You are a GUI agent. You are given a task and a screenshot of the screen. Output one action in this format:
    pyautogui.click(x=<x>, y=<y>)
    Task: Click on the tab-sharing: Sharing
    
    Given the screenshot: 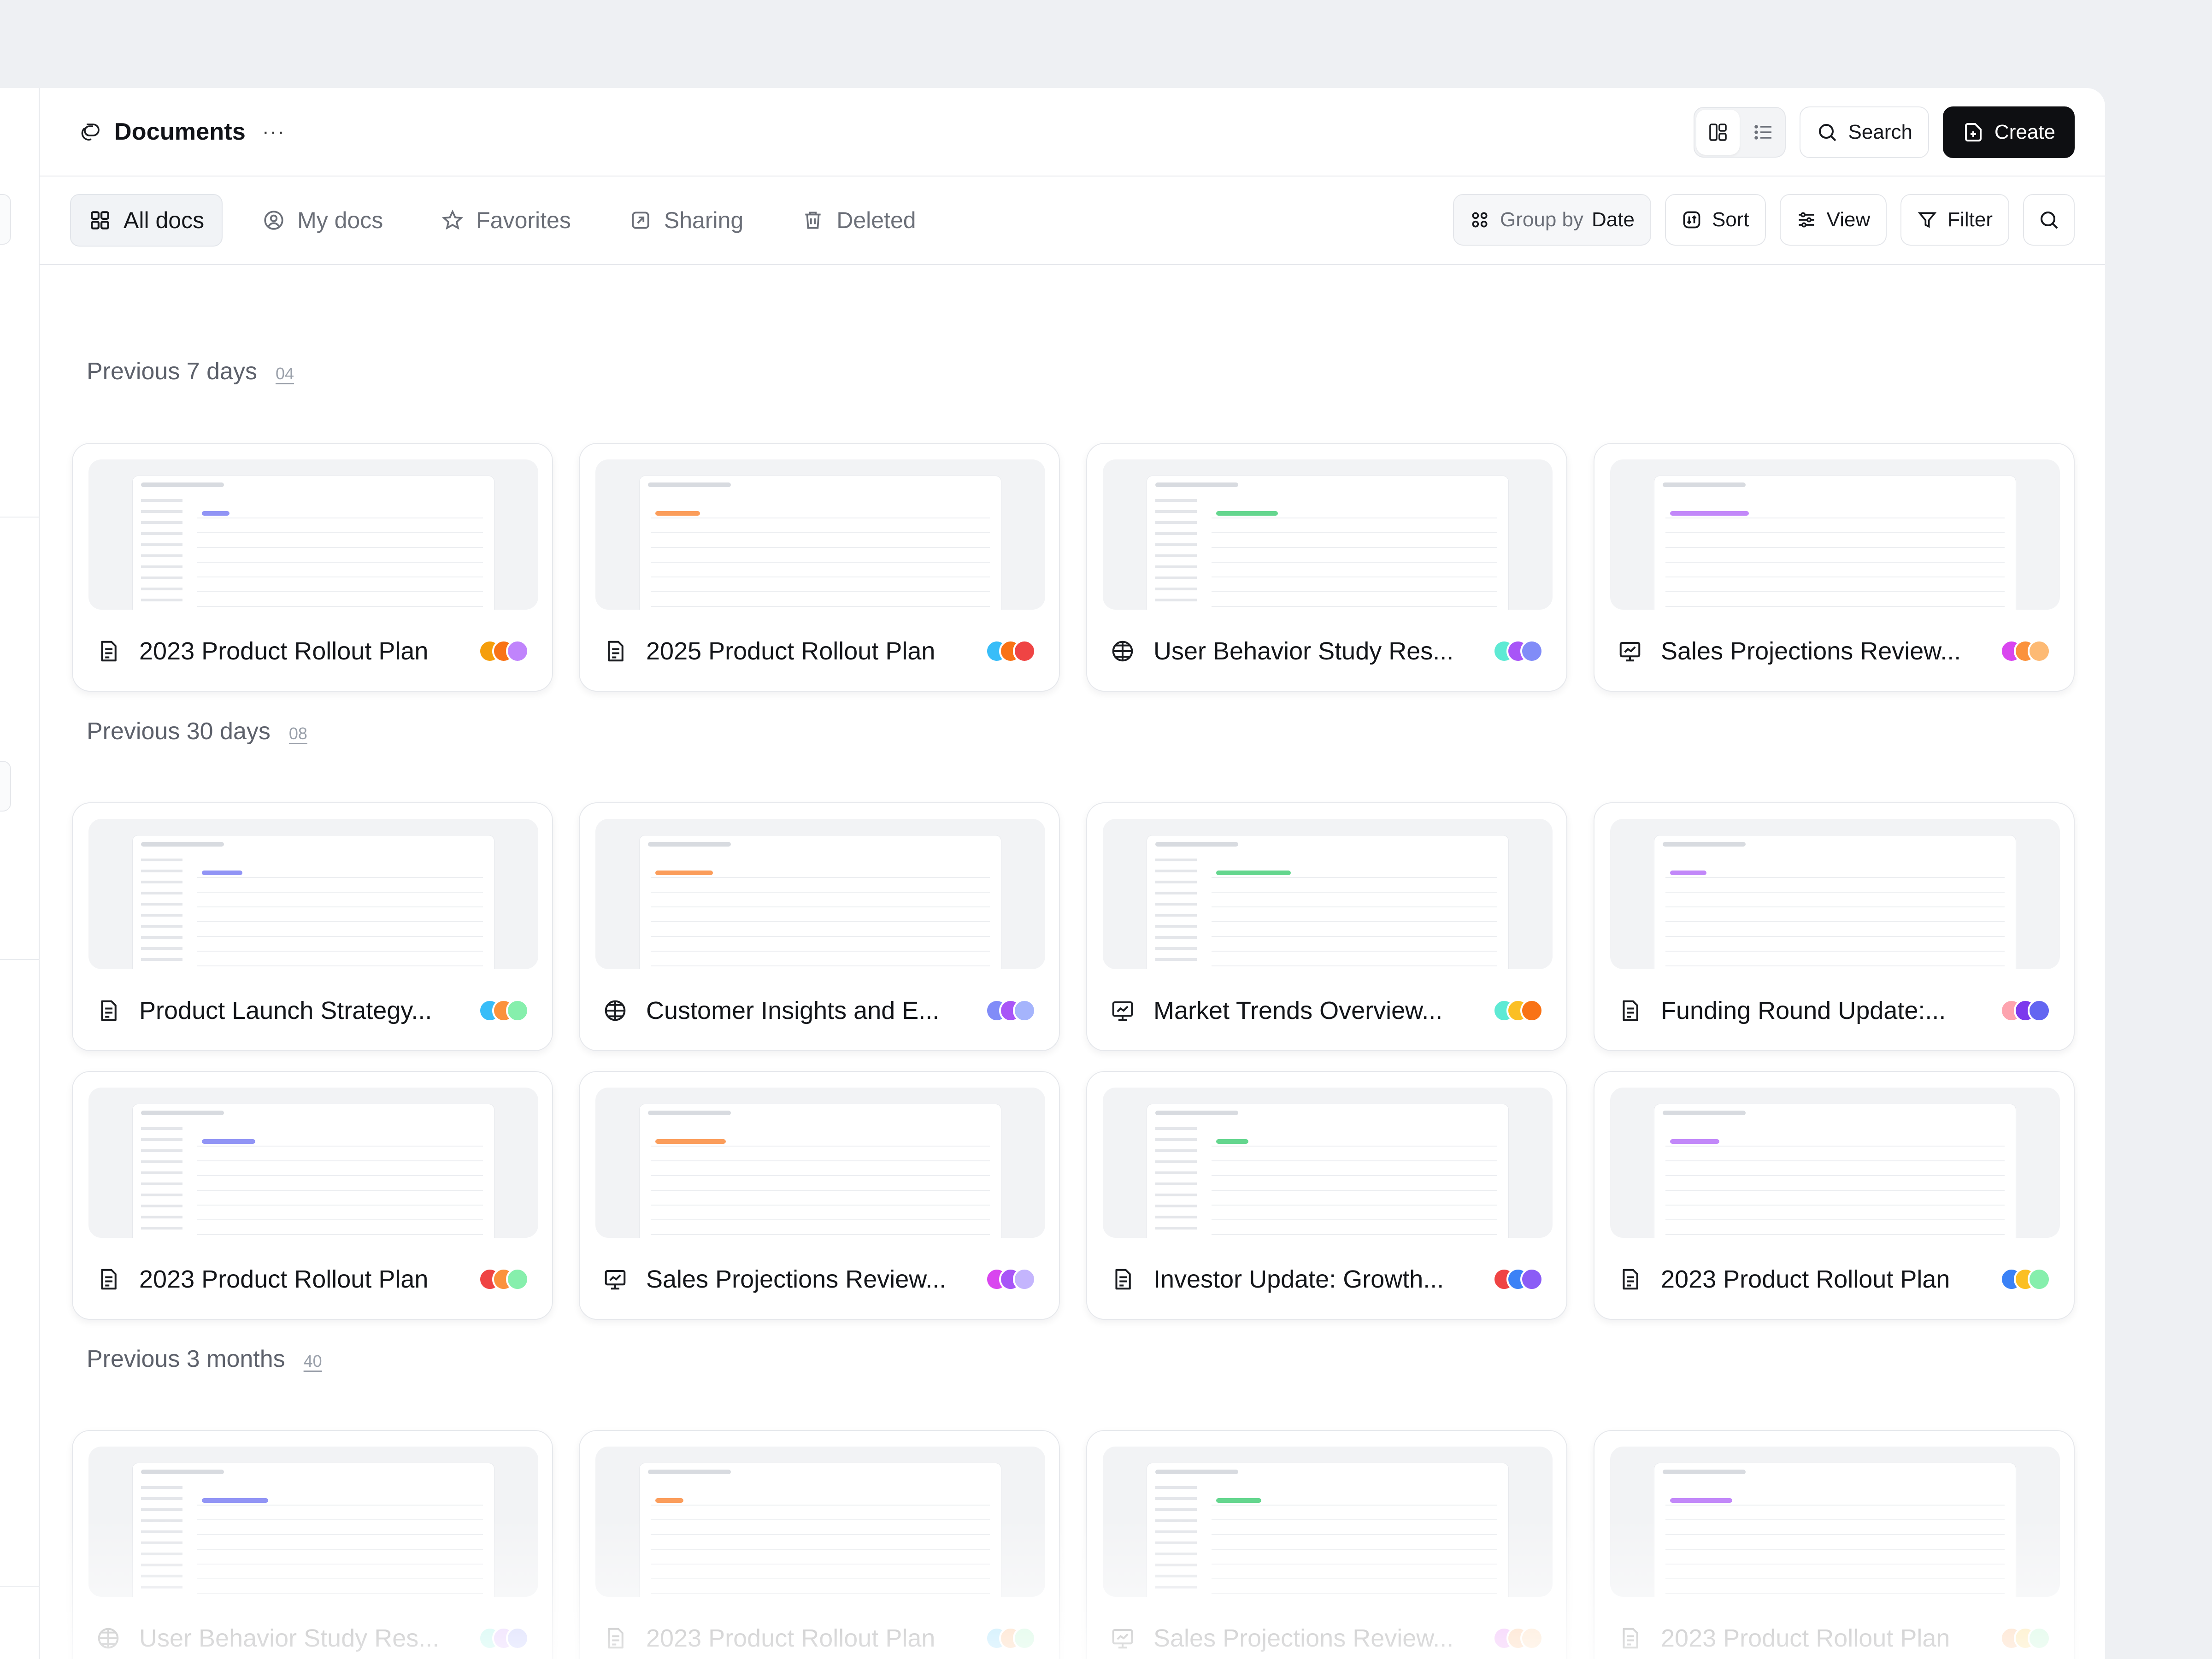 What is the action you would take?
    pyautogui.click(x=686, y=220)
    